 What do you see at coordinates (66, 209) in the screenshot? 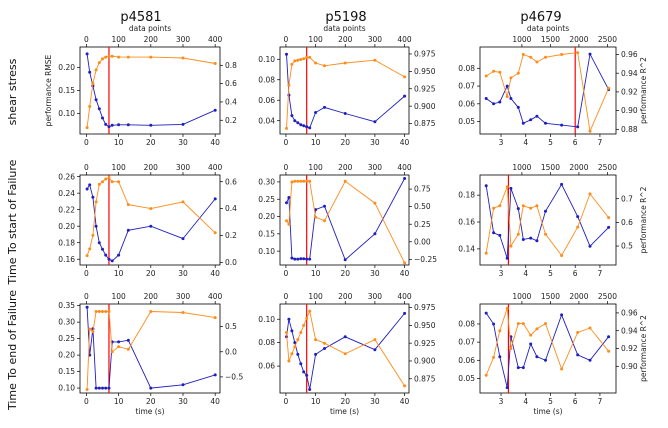
I see `y-tick-label: 0.22` at bounding box center [66, 209].